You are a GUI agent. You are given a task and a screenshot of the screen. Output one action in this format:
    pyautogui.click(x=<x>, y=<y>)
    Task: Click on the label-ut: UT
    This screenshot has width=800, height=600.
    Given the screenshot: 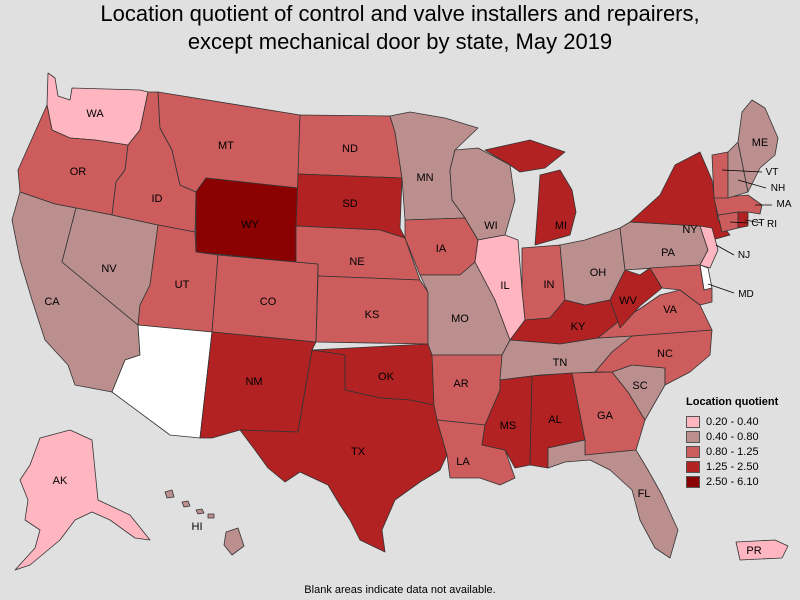 What is the action you would take?
    pyautogui.click(x=182, y=285)
    